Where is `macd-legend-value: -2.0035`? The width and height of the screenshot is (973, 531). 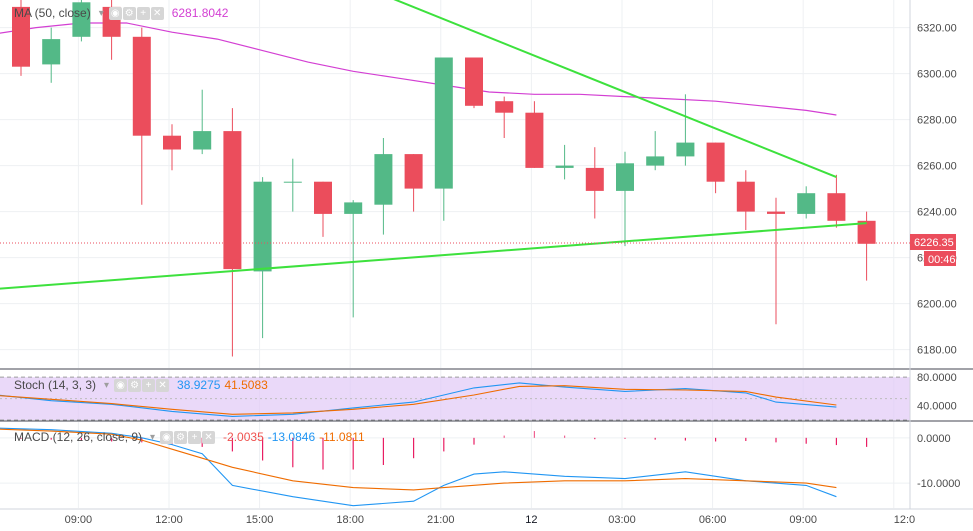
macd-legend-value: -2.0035 is located at coordinates (243, 437).